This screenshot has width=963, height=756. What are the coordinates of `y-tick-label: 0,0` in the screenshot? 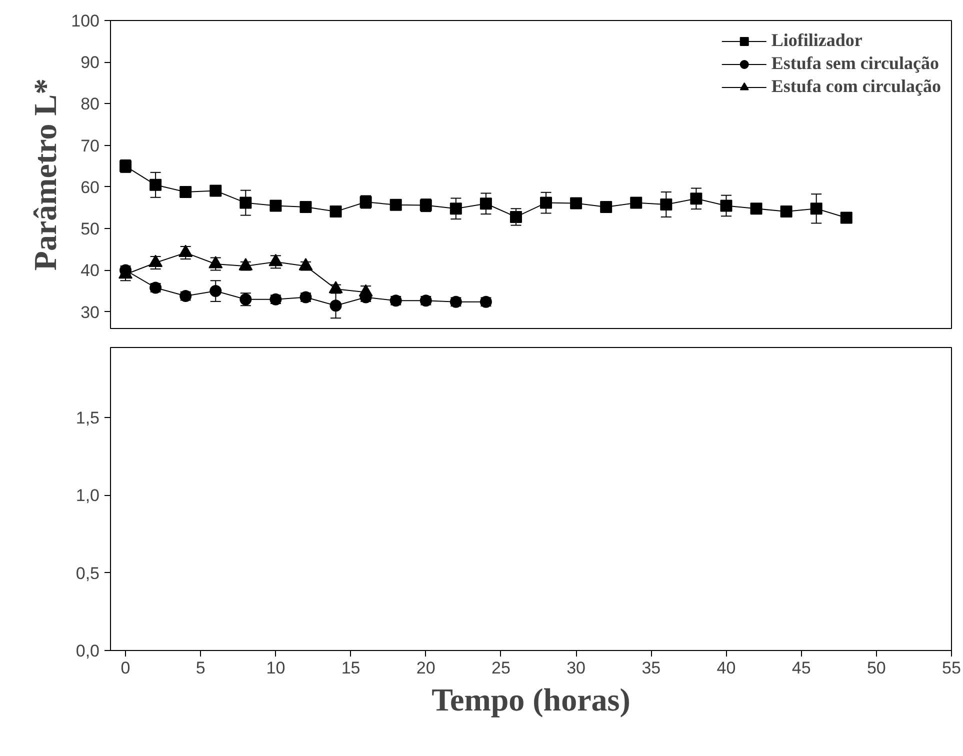 It's located at (88, 651).